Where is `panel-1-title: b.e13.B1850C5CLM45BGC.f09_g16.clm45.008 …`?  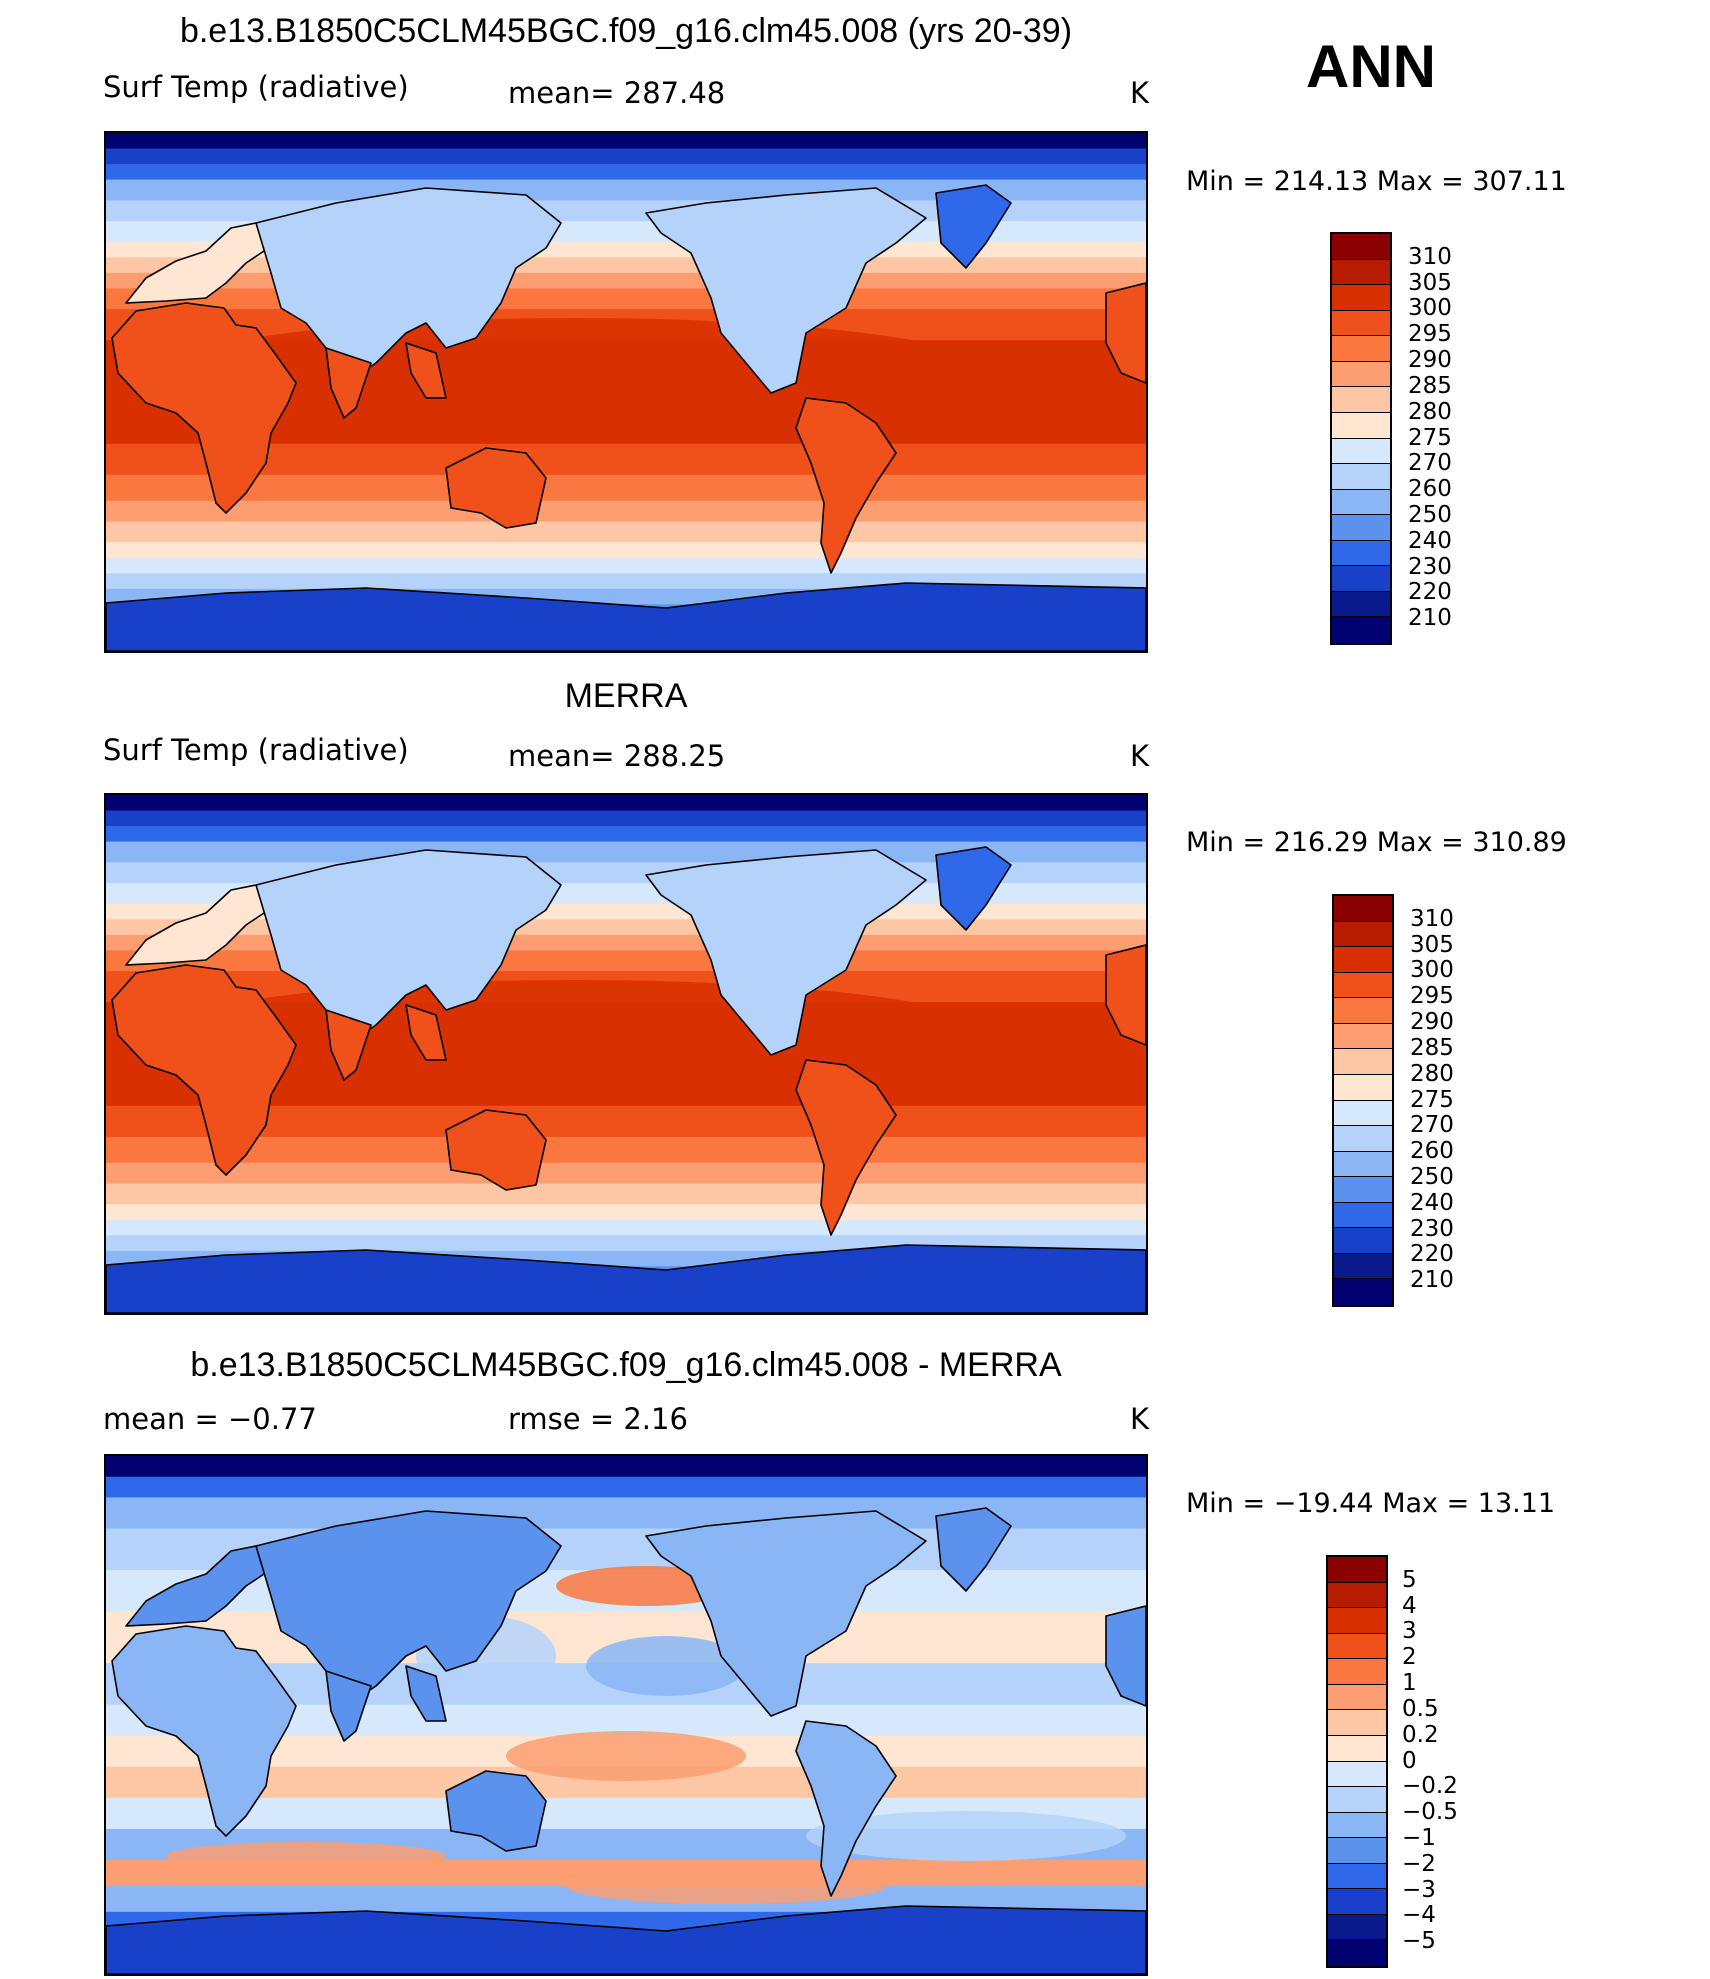 panel-1-title: b.e13.B1850C5CLM45BGC.f09_g16.clm45.008 … is located at coordinates (626, 31).